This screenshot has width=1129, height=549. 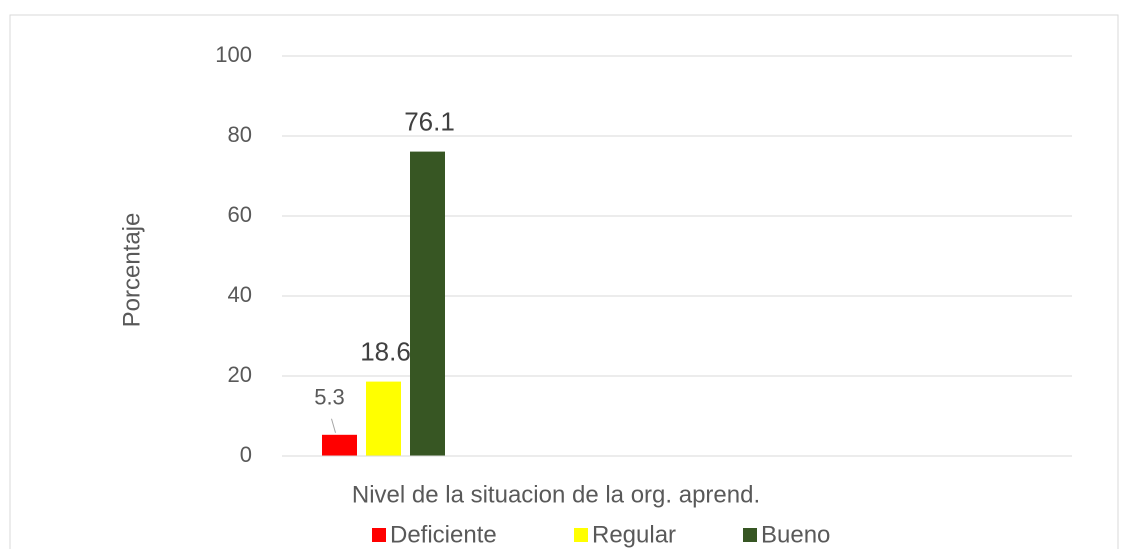 What do you see at coordinates (795, 534) in the screenshot?
I see `legend-label: Bueno` at bounding box center [795, 534].